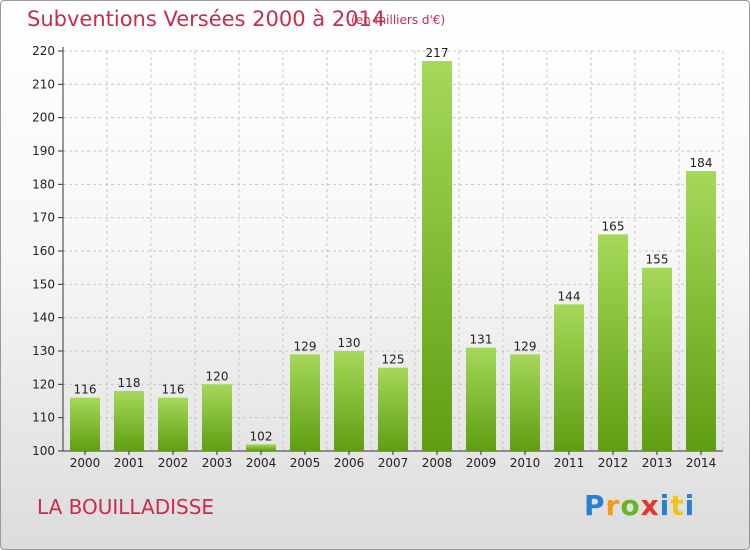 This screenshot has width=750, height=550. Describe the element at coordinates (657, 260) in the screenshot. I see `value-label-2013: 155` at that location.